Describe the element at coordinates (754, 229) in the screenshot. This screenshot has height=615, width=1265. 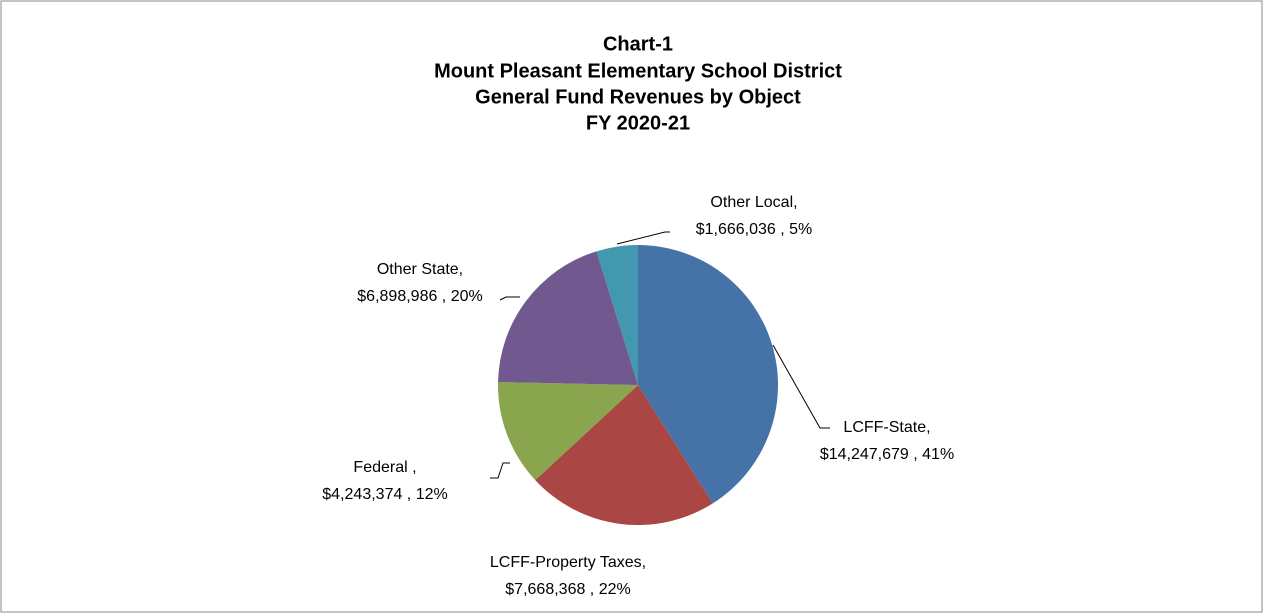
I see `value-label: $1,666,036 , 5%` at that location.